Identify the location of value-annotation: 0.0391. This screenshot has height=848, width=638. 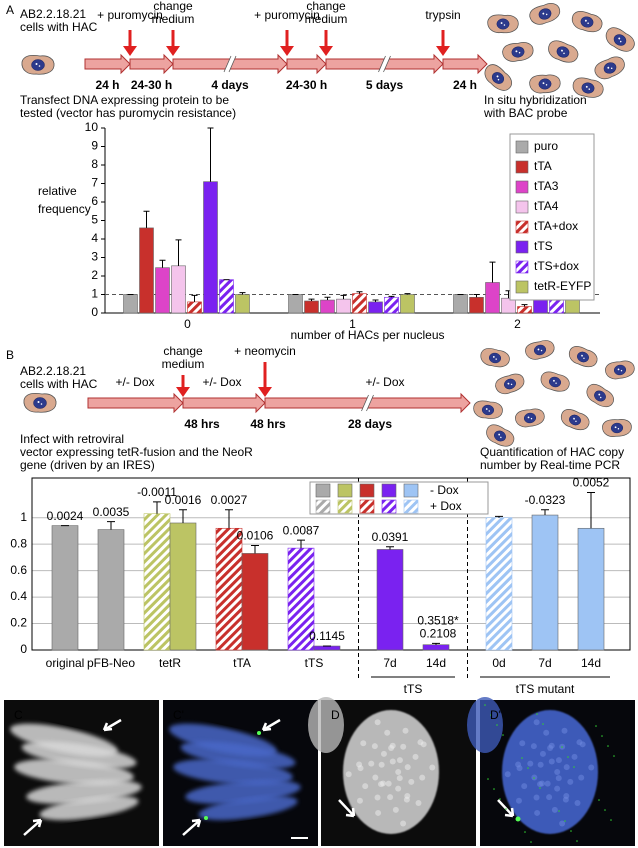
(390, 537).